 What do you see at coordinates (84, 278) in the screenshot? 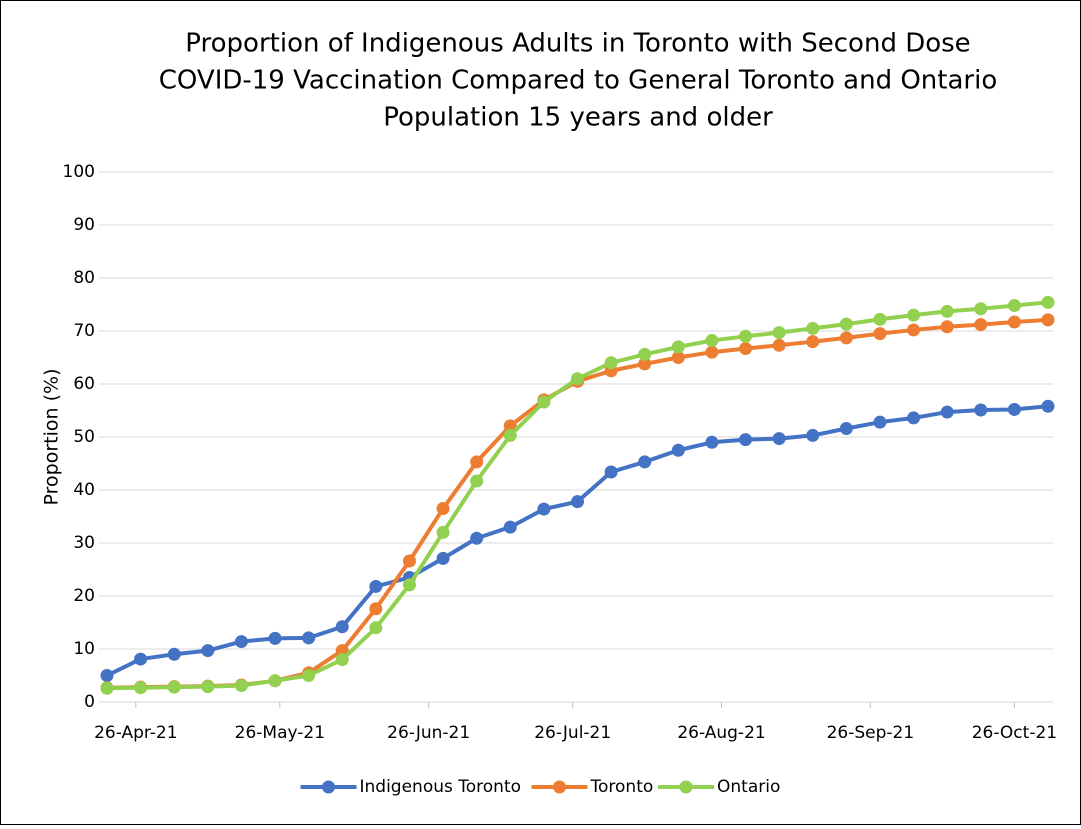
I see `y-tick-label: 80` at bounding box center [84, 278].